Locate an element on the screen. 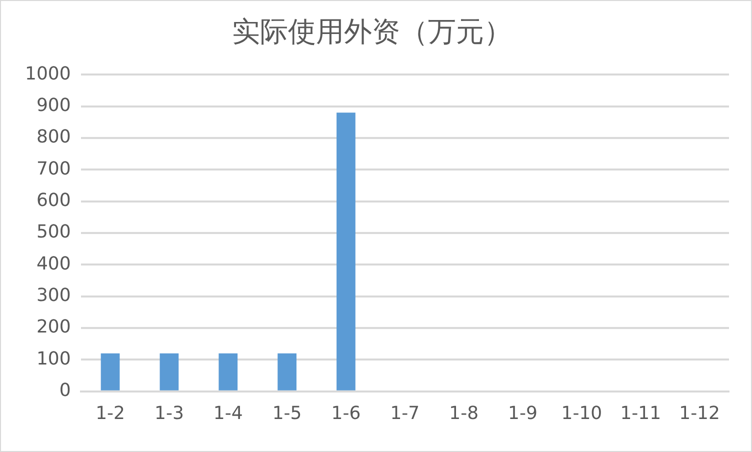 The image size is (752, 452). x-tick-label: 1-5 is located at coordinates (287, 413).